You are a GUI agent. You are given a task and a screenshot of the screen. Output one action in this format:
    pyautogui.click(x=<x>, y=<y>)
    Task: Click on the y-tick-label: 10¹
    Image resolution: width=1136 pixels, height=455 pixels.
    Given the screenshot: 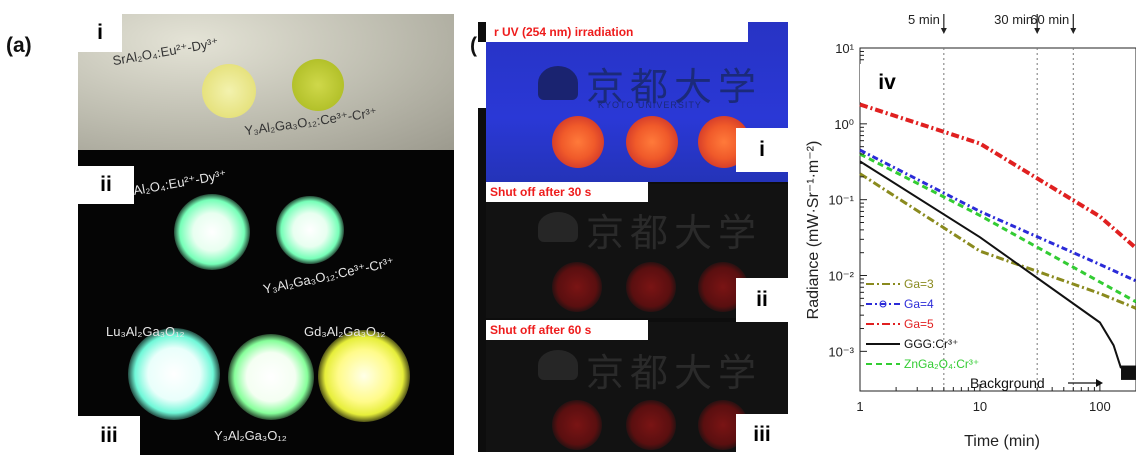 What is the action you would take?
    pyautogui.click(x=844, y=48)
    